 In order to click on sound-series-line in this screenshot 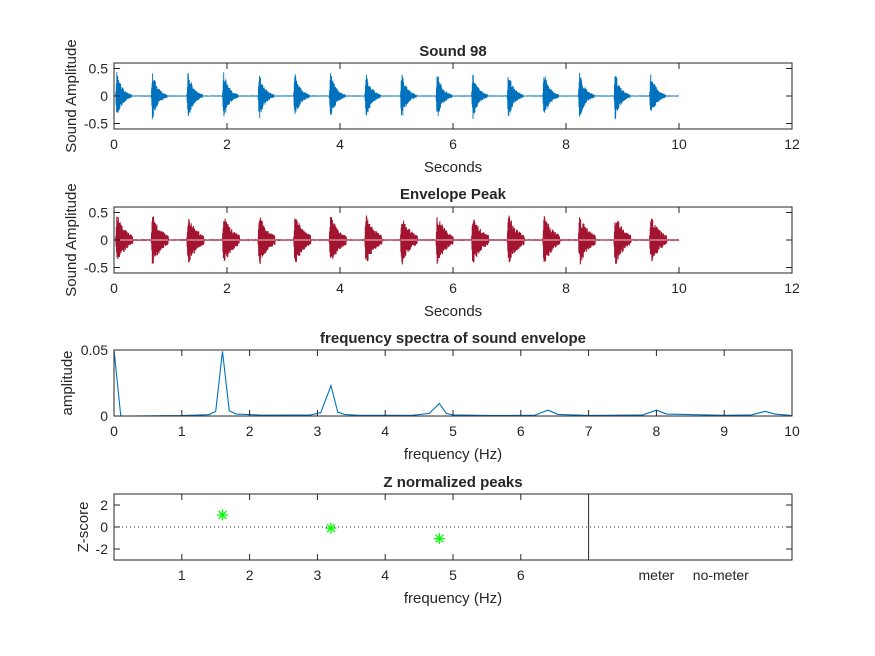, I will do `click(396, 96)`.